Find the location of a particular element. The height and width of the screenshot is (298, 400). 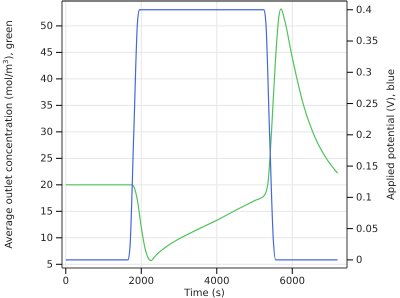

y-tick-label: 30 is located at coordinates (46, 132).